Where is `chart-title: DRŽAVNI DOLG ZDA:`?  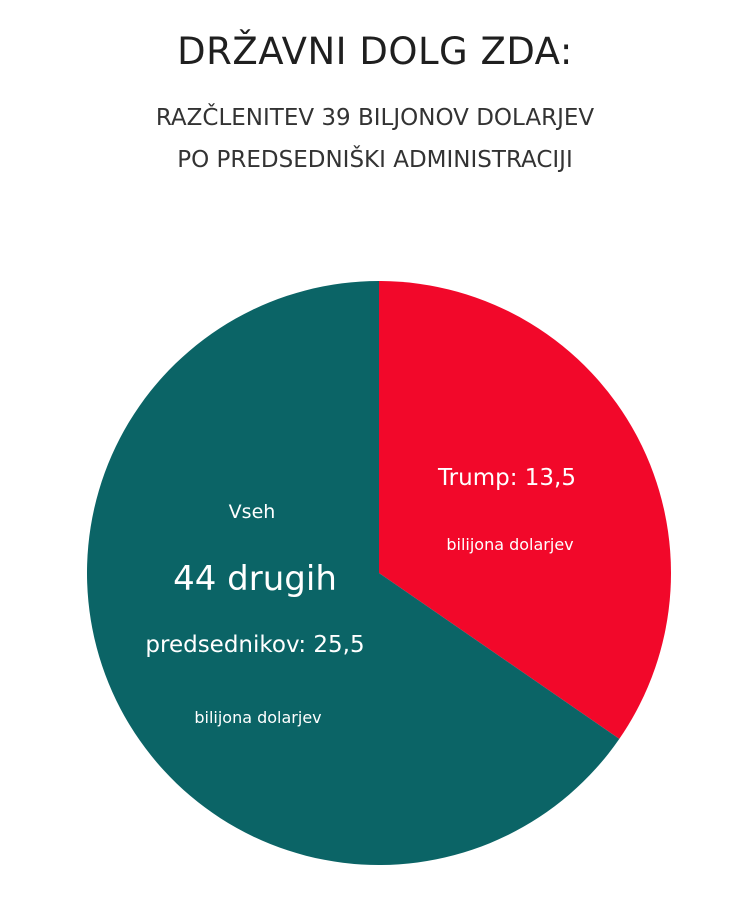
chart-title: DRŽAVNI DOLG ZDA: is located at coordinates (375, 51).